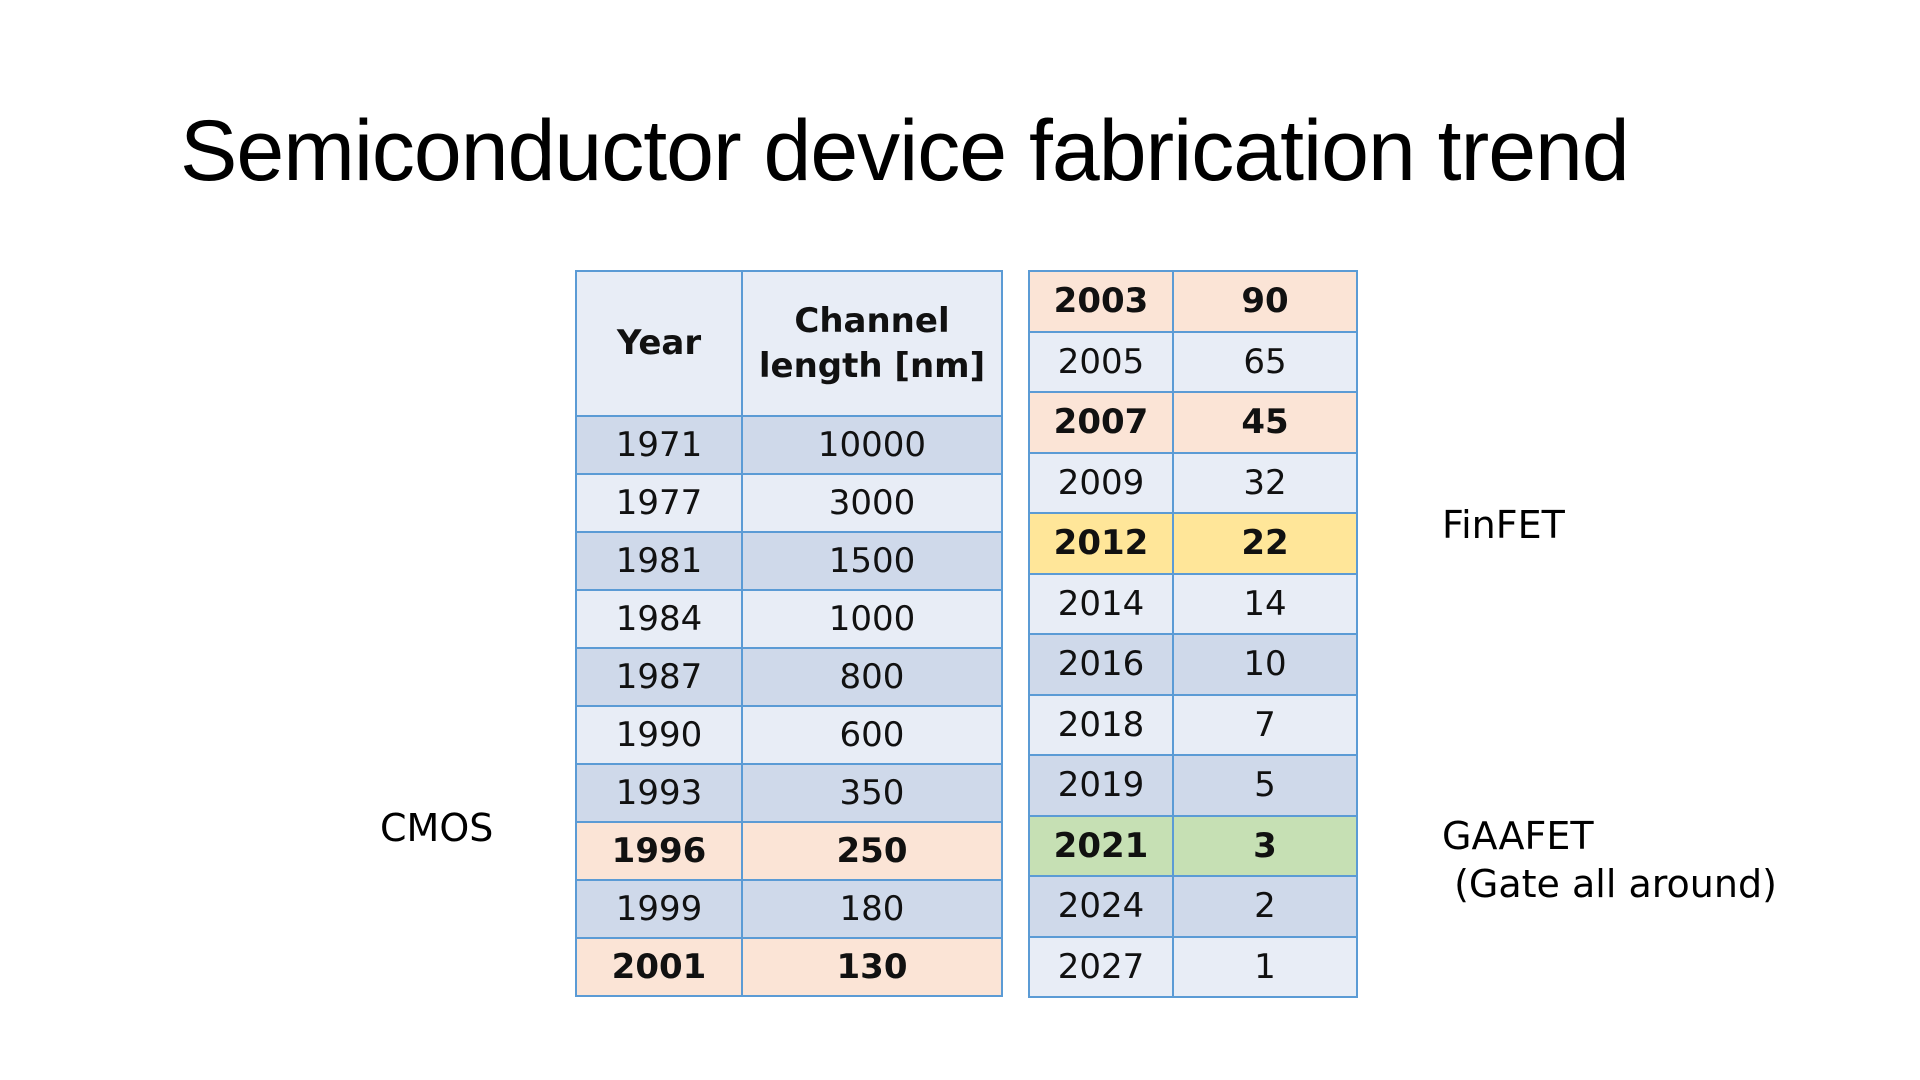 The image size is (1920, 1080). What do you see at coordinates (872, 735) in the screenshot?
I see `channel-length-cell: 600` at bounding box center [872, 735].